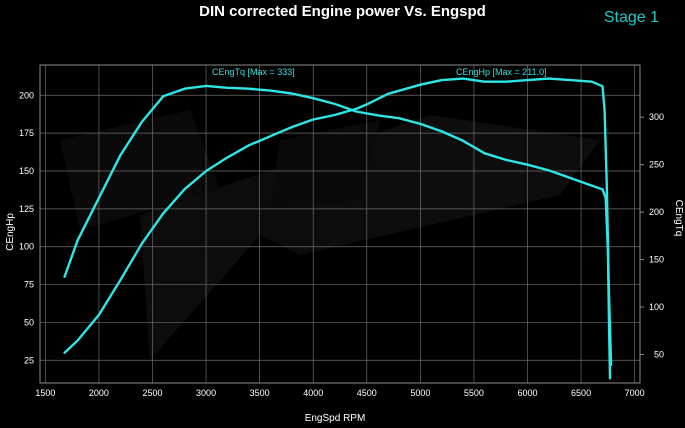 This screenshot has height=428, width=685. Describe the element at coordinates (652, 236) in the screenshot. I see `right-axis-ticks: 50 100 150 200 250 300` at that location.